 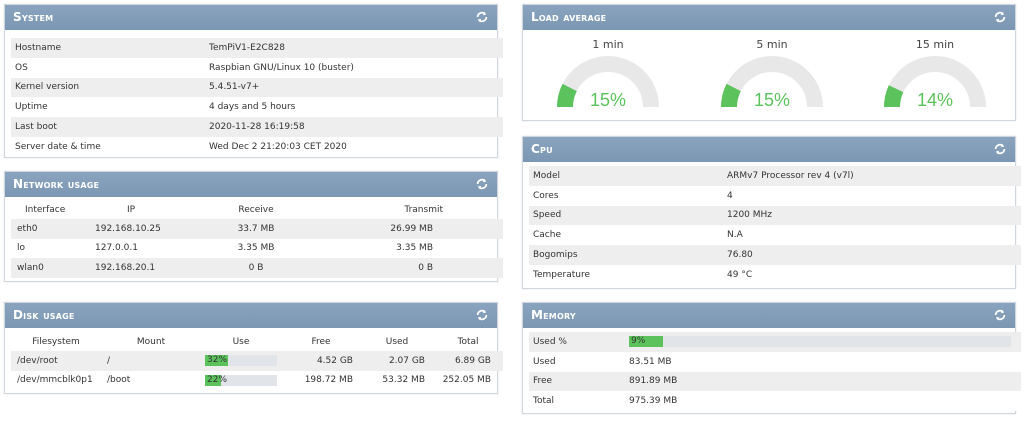 I want to click on system-row: Hostname TemPiV1-E2C828, so click(x=257, y=48).